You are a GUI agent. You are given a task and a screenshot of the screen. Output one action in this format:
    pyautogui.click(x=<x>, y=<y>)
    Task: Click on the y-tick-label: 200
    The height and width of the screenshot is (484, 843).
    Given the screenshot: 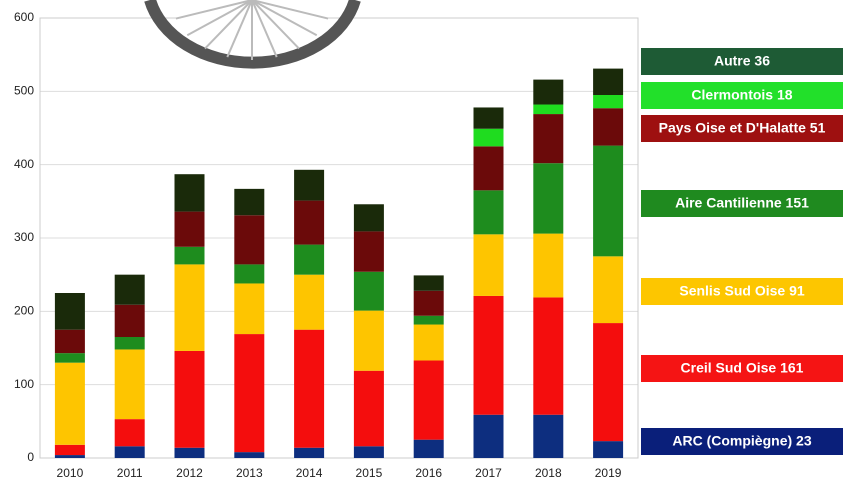 What is the action you would take?
    pyautogui.click(x=24, y=311)
    